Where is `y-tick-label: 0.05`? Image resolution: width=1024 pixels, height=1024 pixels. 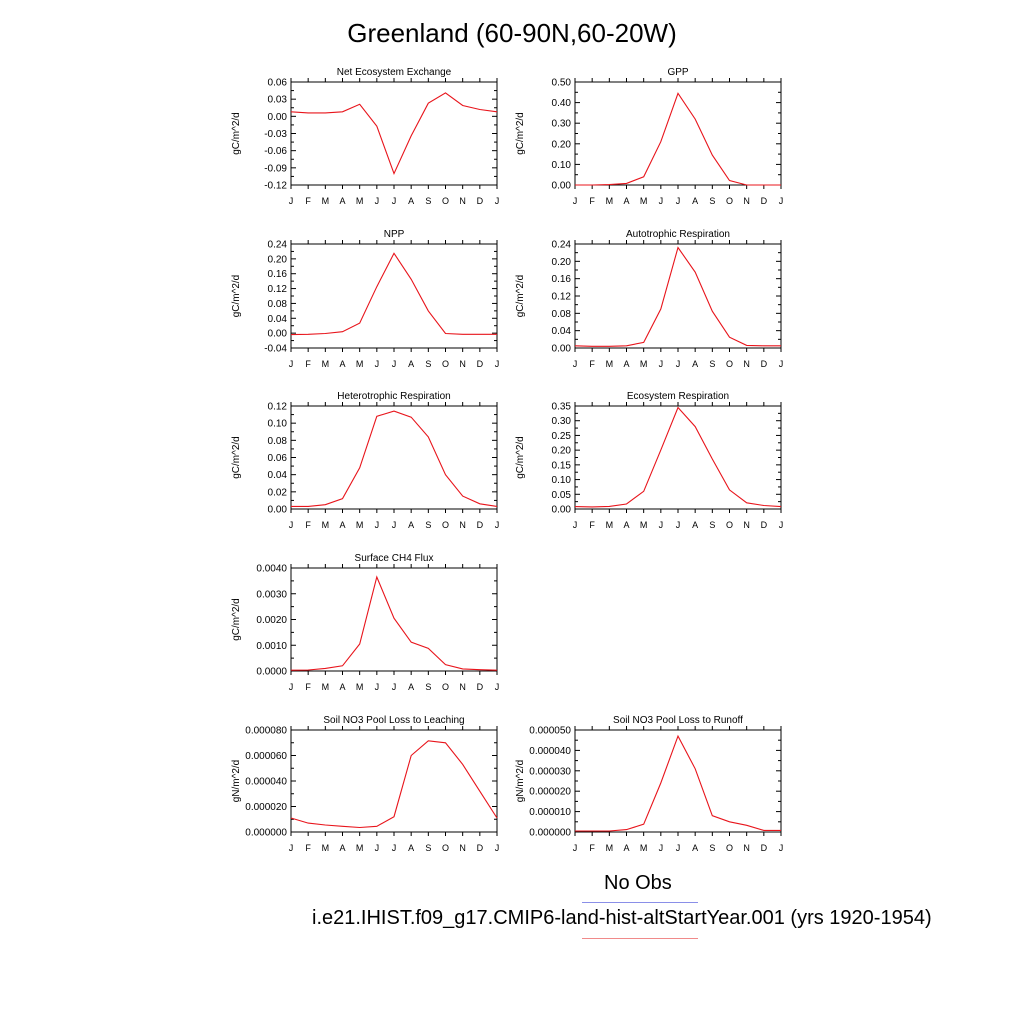 y-tick-label: 0.05 is located at coordinates (562, 495).